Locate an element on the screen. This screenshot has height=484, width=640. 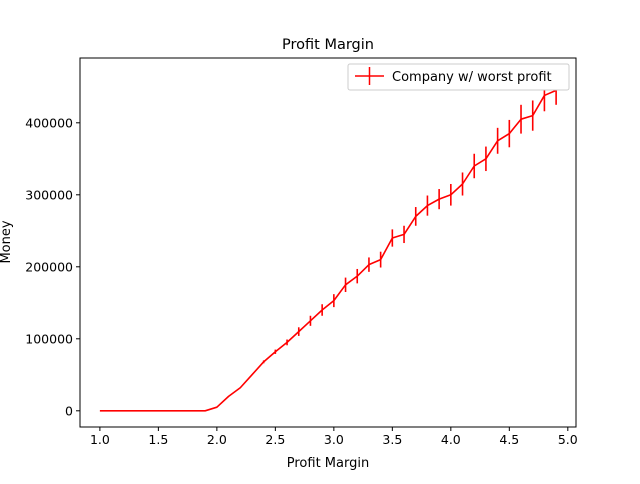
legend-box is located at coordinates (458, 77).